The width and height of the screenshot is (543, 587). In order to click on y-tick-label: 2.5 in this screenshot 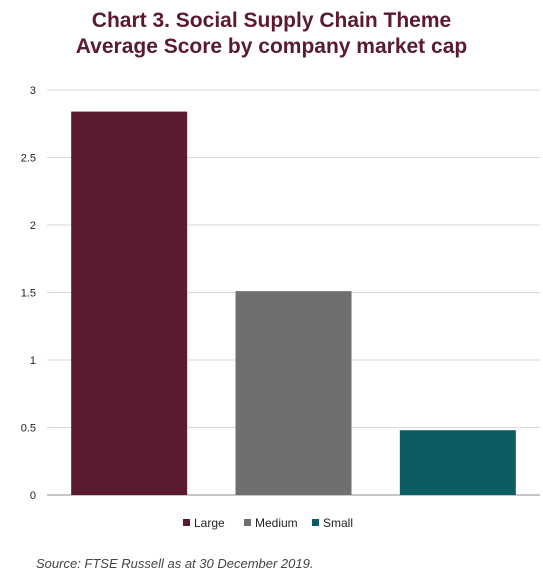, I will do `click(28, 159)`.